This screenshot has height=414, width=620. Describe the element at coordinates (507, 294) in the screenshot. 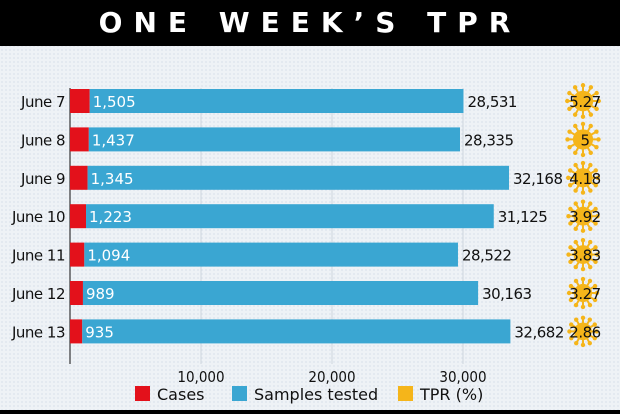

I see `samples-label: 30,163` at that location.